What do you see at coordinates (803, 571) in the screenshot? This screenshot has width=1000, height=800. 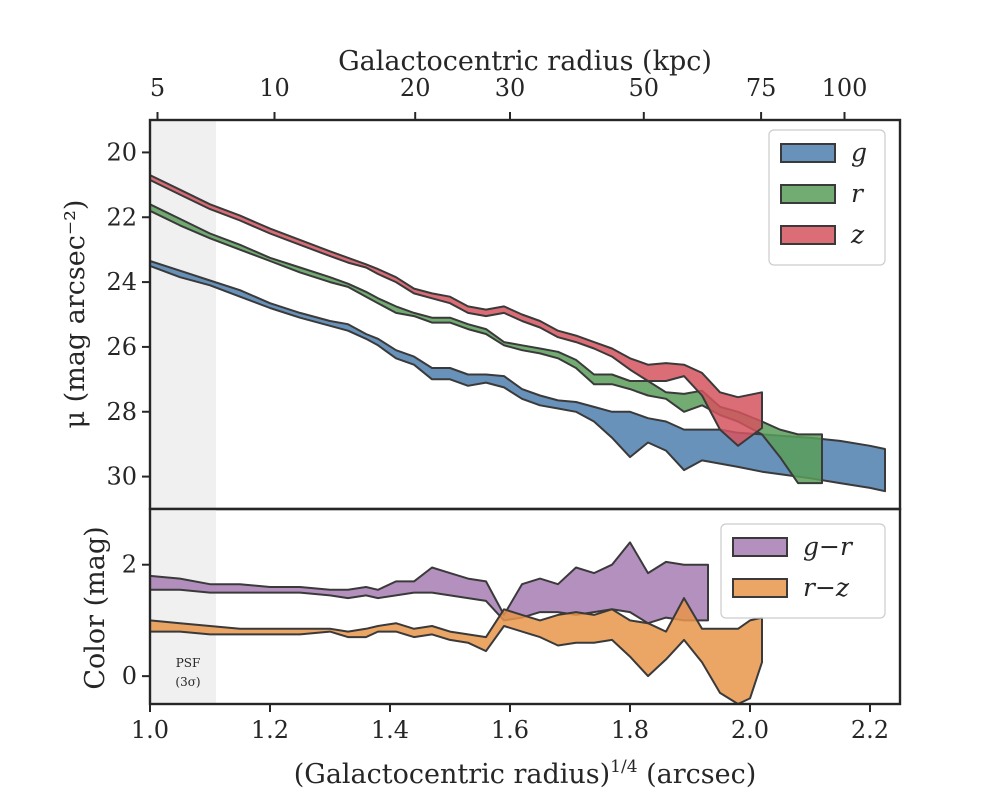 I see `bottom-legend: g−r r−z` at bounding box center [803, 571].